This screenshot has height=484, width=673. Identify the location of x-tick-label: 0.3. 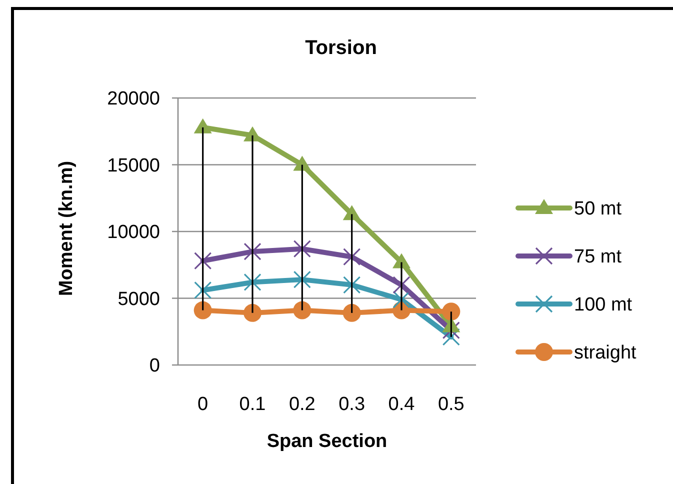
(352, 404).